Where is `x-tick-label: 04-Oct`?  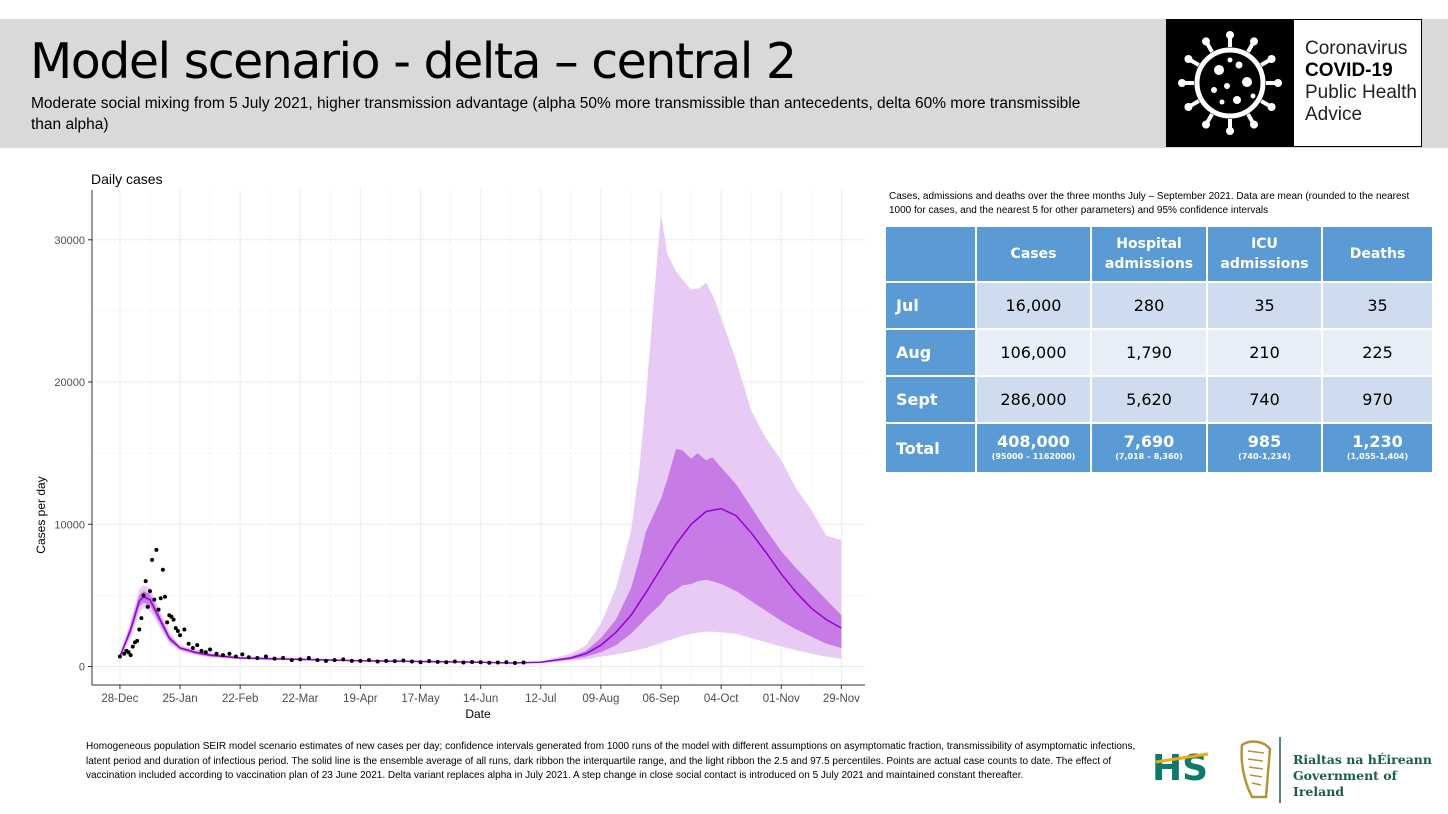
x-tick-label: 04-Oct is located at coordinates (721, 699).